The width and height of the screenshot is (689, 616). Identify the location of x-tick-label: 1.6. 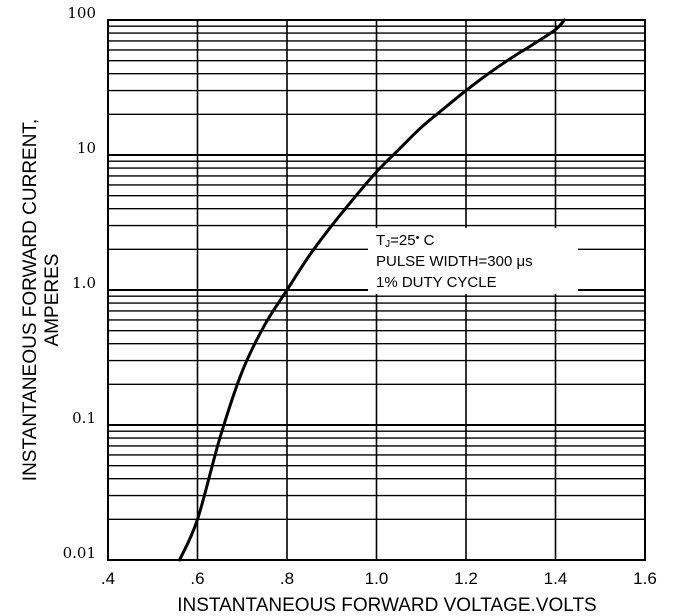
(645, 578).